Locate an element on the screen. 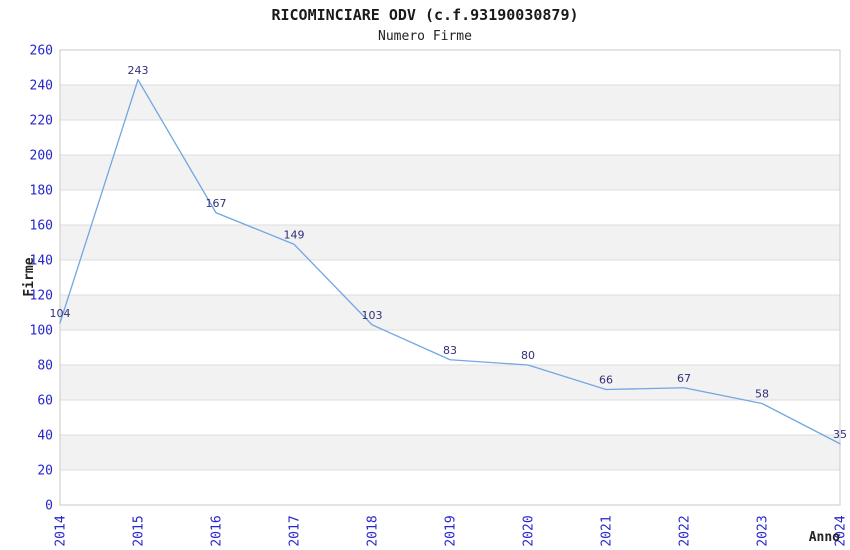 The image size is (850, 550). y-tick-label: 140 is located at coordinates (41, 261).